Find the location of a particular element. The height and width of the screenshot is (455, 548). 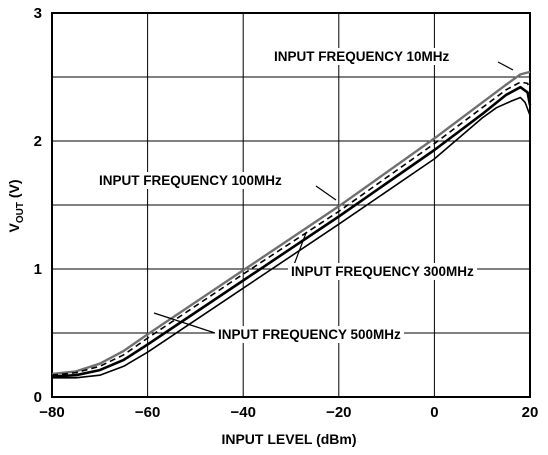

annotation-label: INPUT FREQUENCY 500MHz is located at coordinates (309, 334).